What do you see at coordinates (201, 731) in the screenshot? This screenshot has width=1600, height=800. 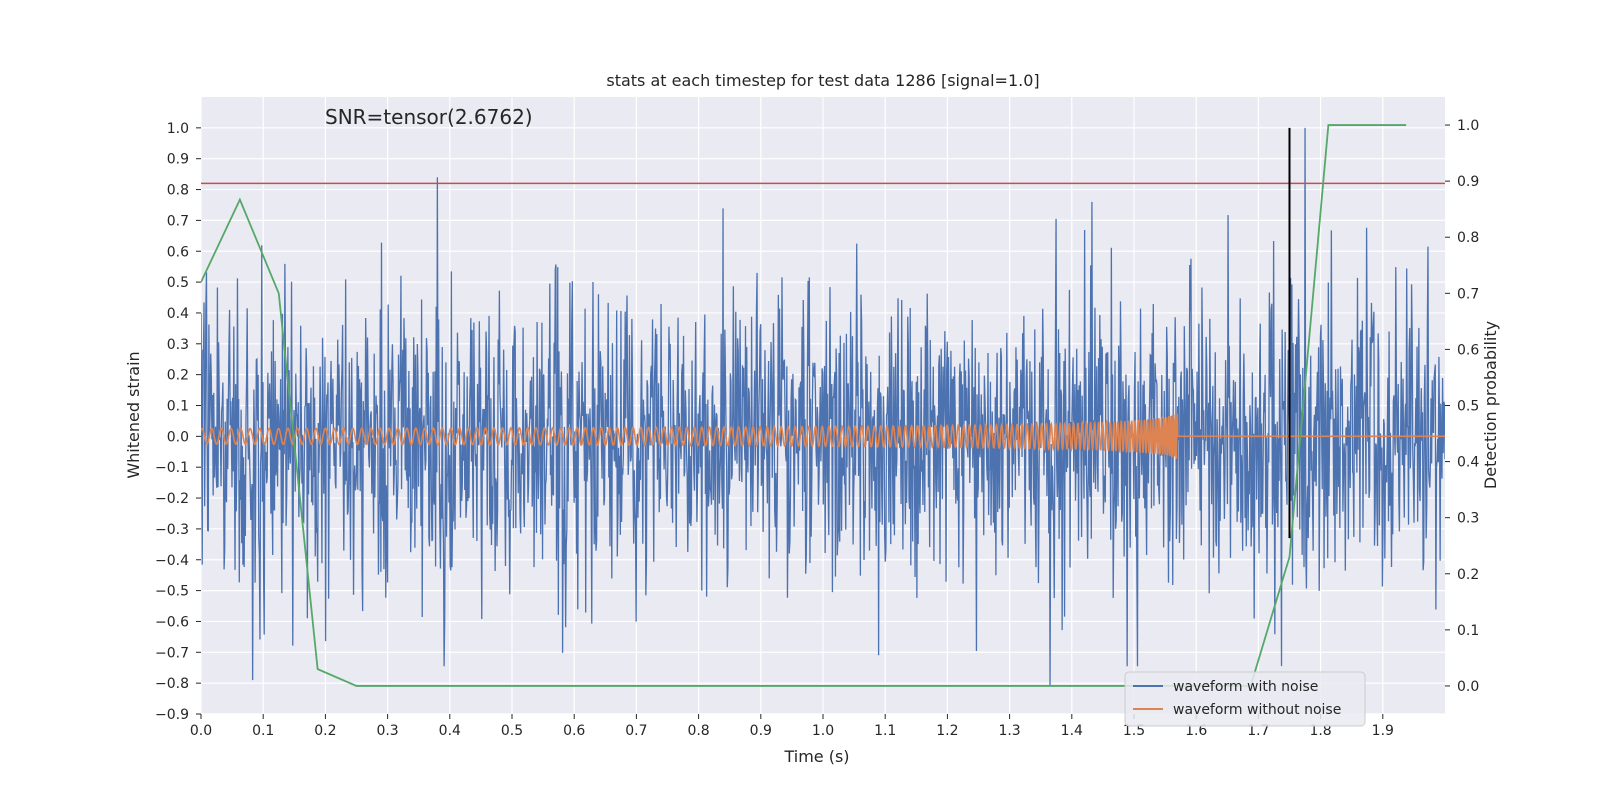 I see `x-tick-label: 0.0` at bounding box center [201, 731].